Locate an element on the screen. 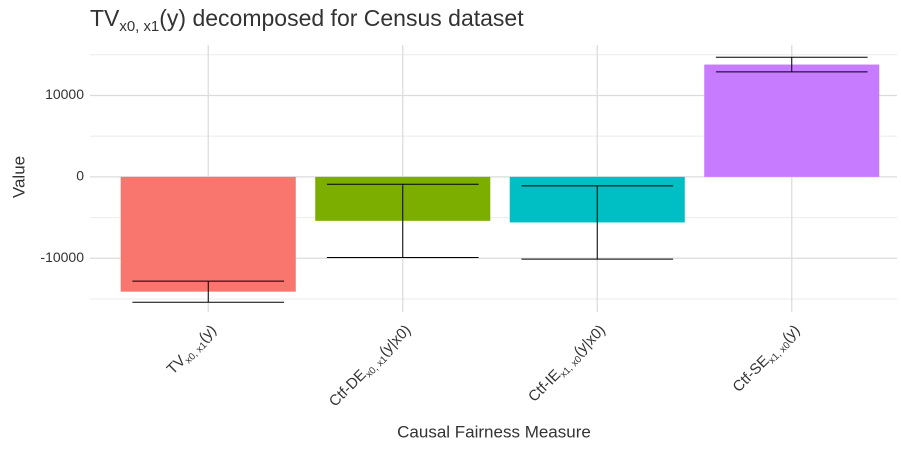 The height and width of the screenshot is (451, 901). text-part: TV is located at coordinates (105, 18).